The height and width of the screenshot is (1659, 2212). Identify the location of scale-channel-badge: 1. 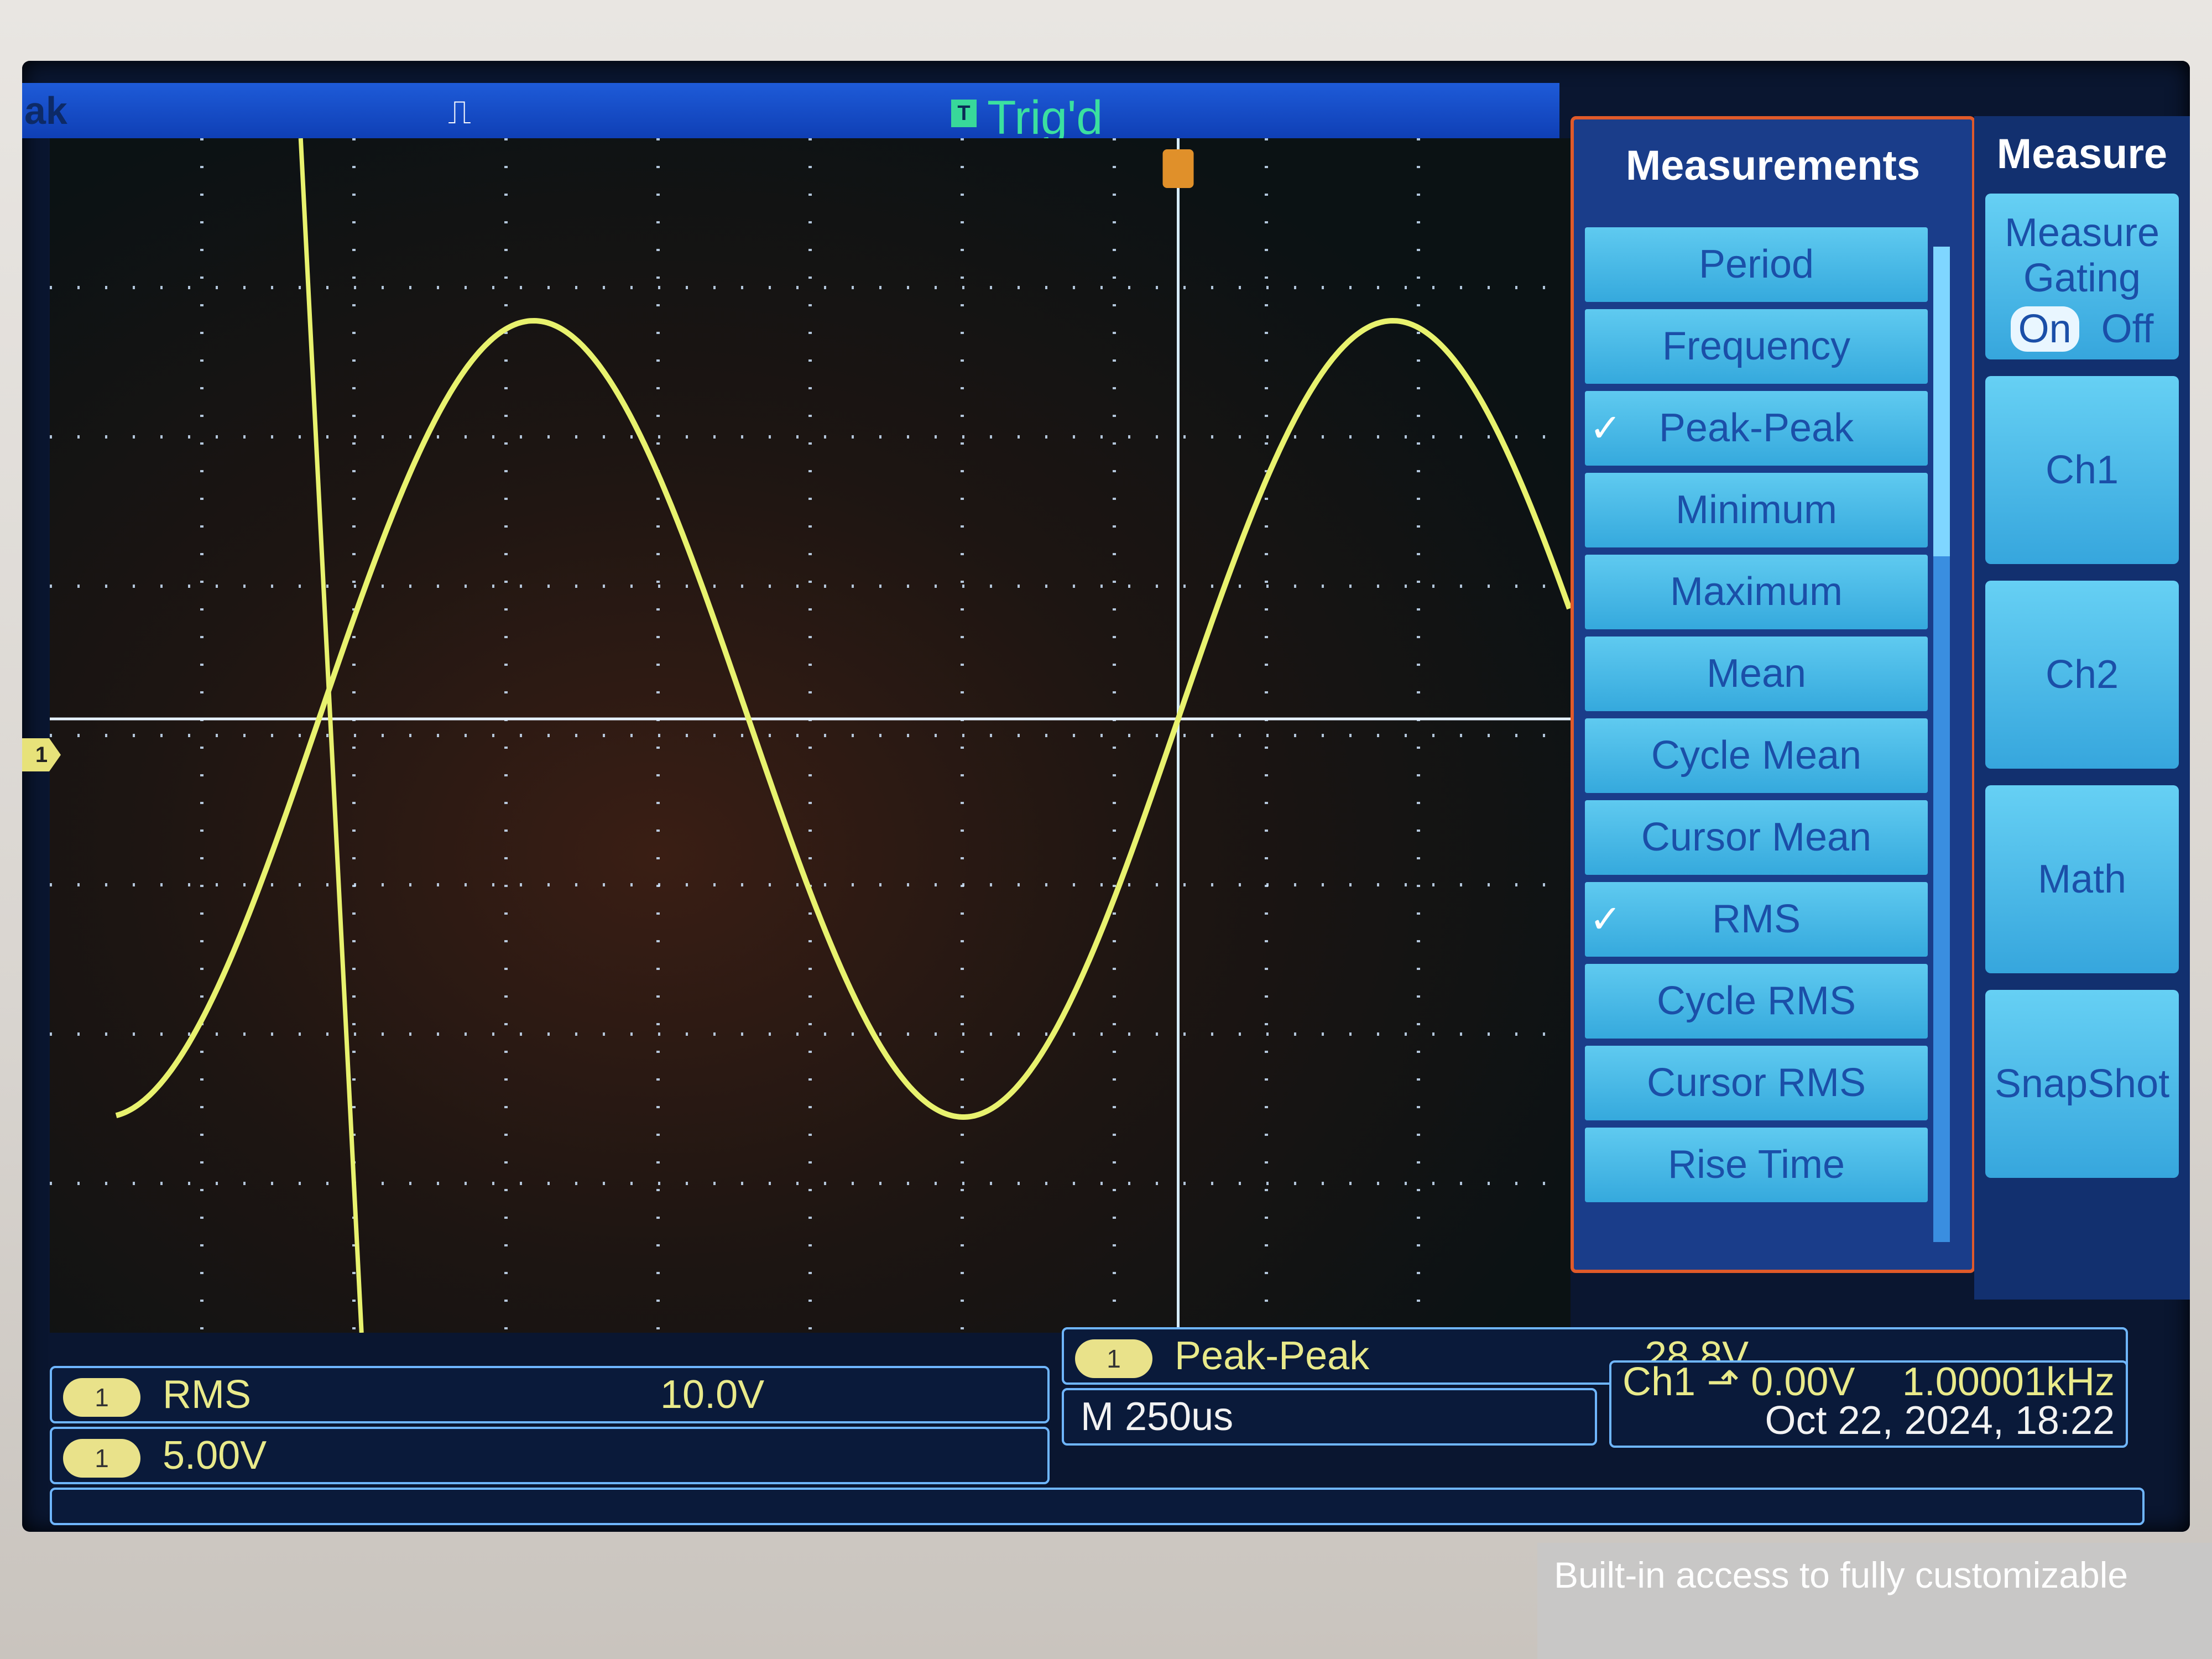
(102, 1458).